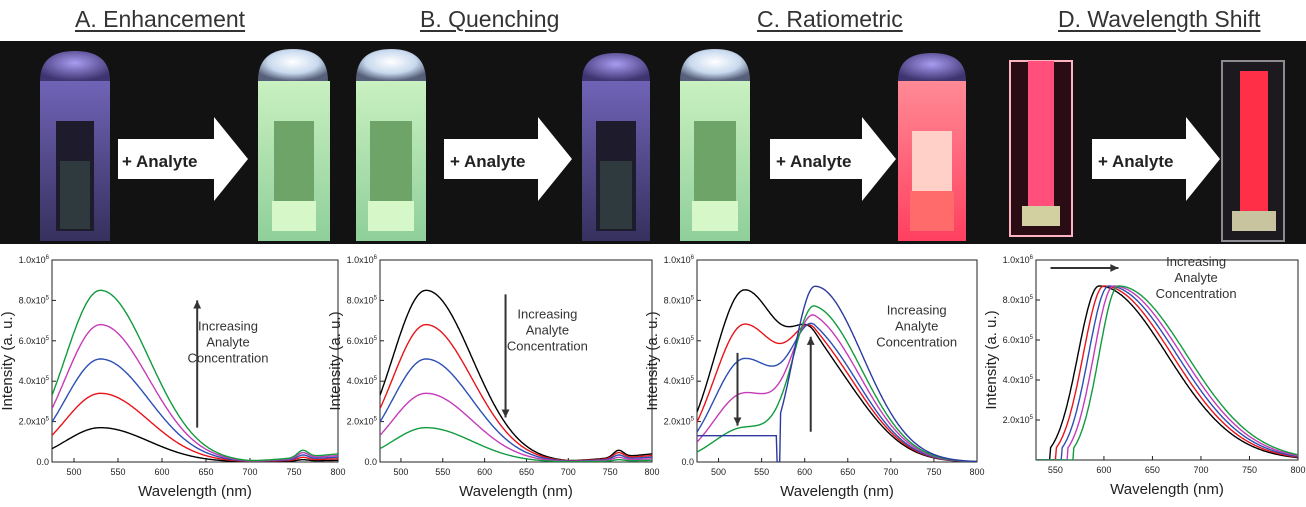 The width and height of the screenshot is (1306, 507). What do you see at coordinates (1041, 148) in the screenshot?
I see `cuvette-d-before` at bounding box center [1041, 148].